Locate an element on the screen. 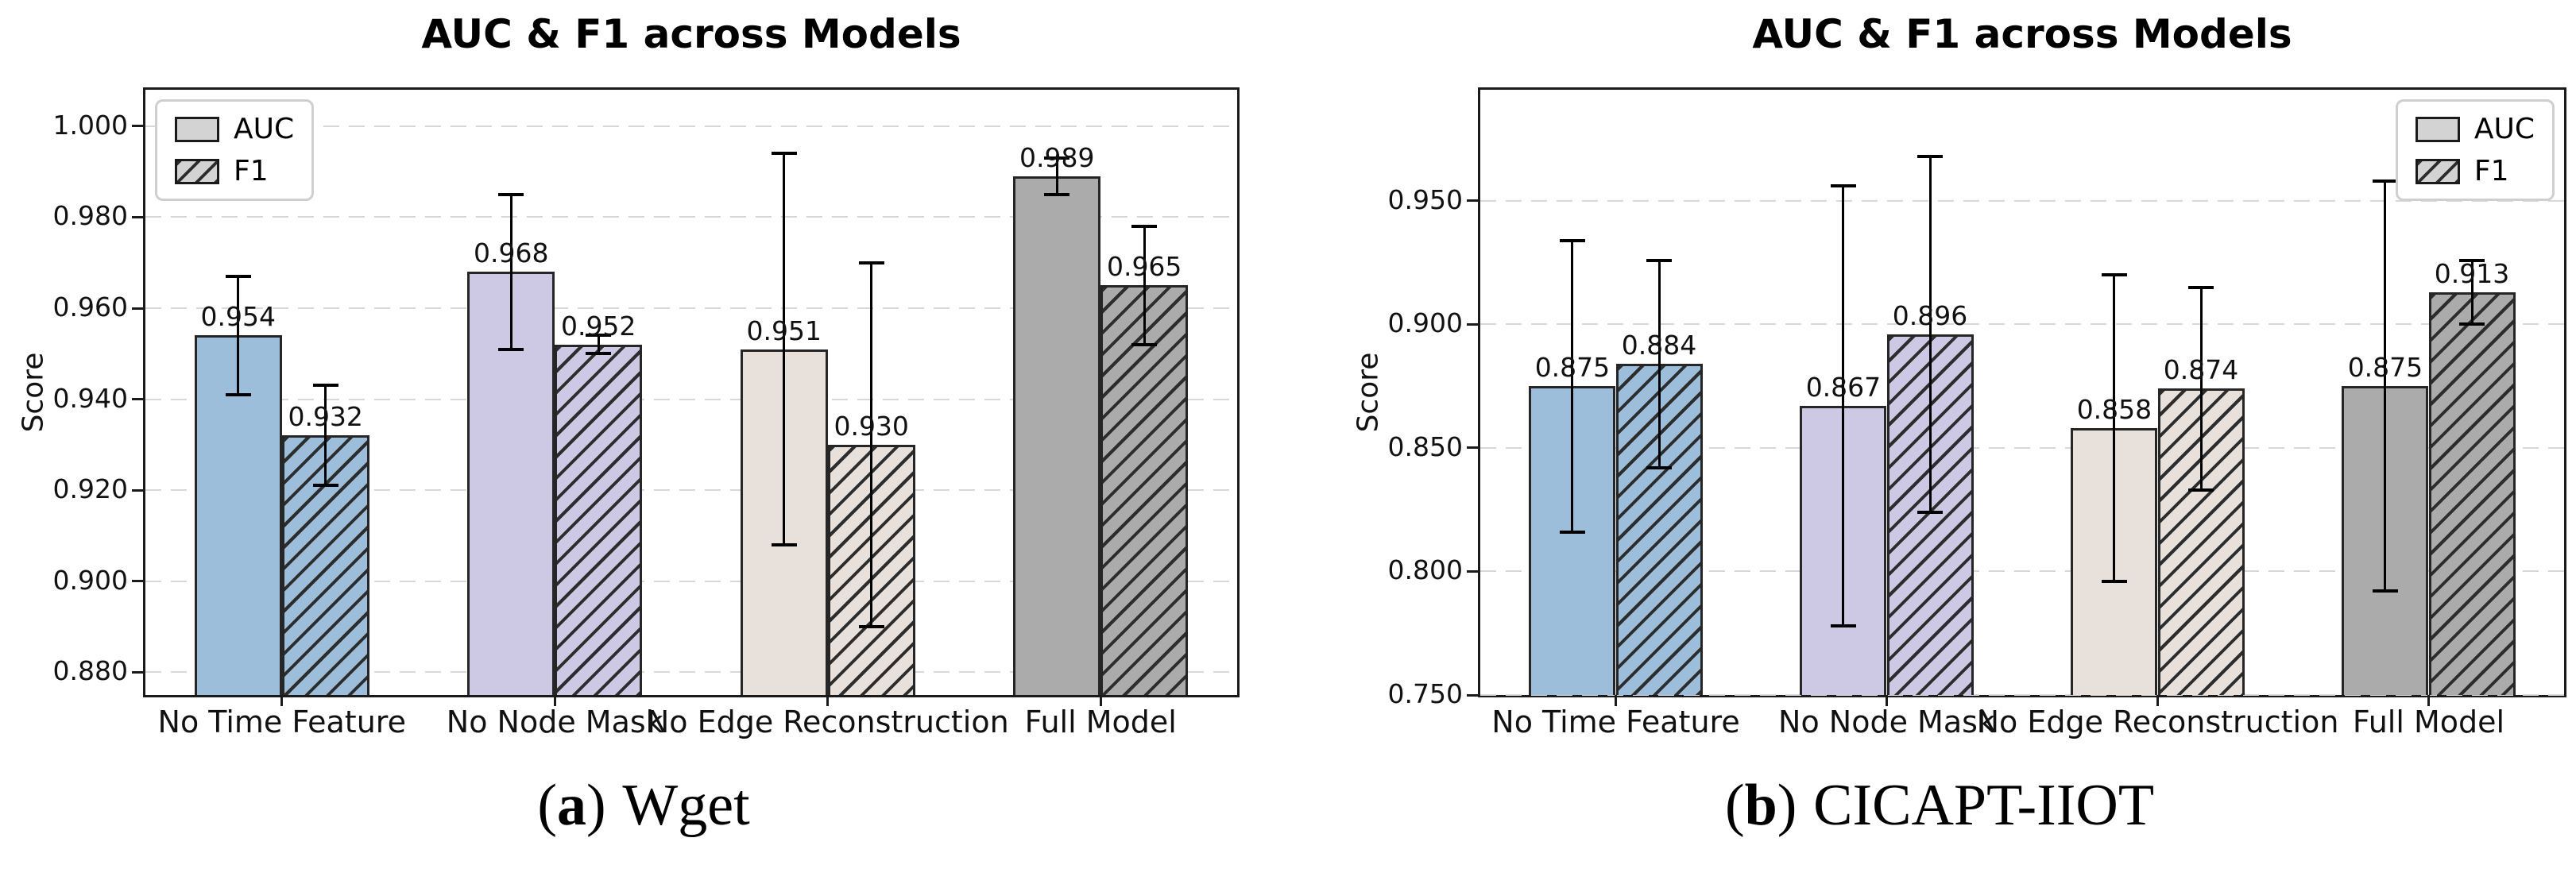  x-tick-label: No Time Feature is located at coordinates (1615, 722).